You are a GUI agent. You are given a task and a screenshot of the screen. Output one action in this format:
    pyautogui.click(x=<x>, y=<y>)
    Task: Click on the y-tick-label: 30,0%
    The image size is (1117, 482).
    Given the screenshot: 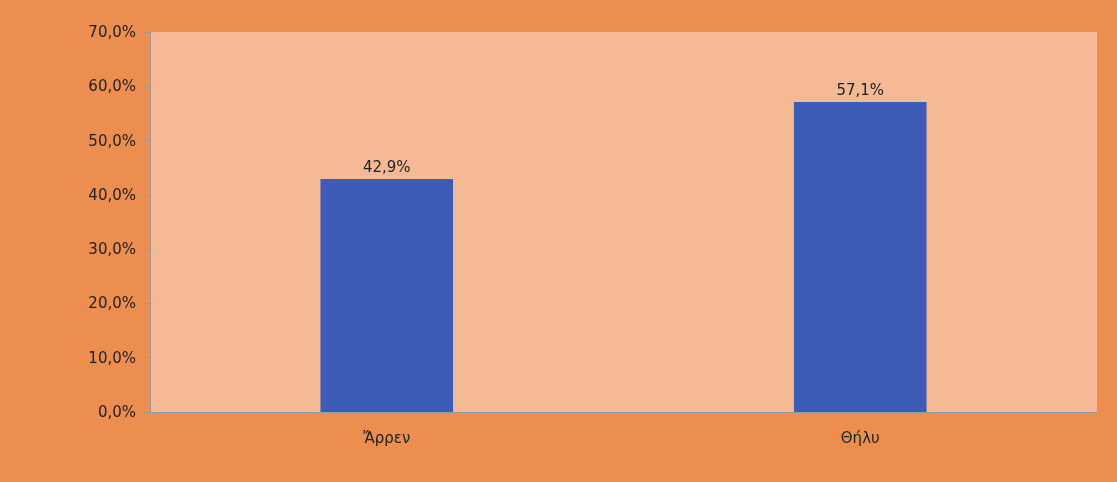 What is the action you would take?
    pyautogui.click(x=112, y=249)
    